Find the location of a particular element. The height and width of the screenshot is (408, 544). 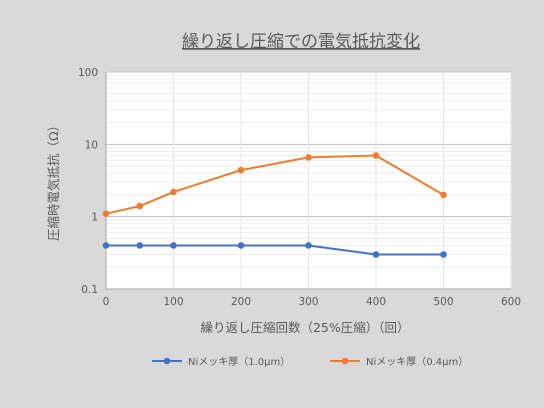

x-tick-label: 300 is located at coordinates (308, 302).